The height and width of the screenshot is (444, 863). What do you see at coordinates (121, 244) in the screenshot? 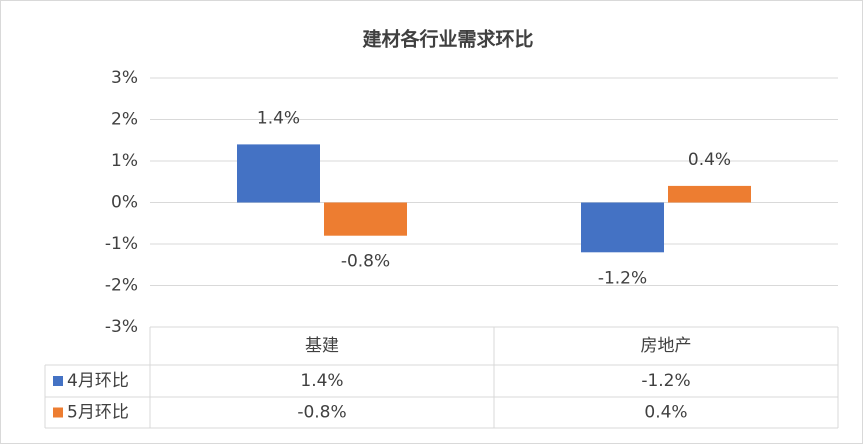
I see `y-tick-label: -1%` at bounding box center [121, 244].